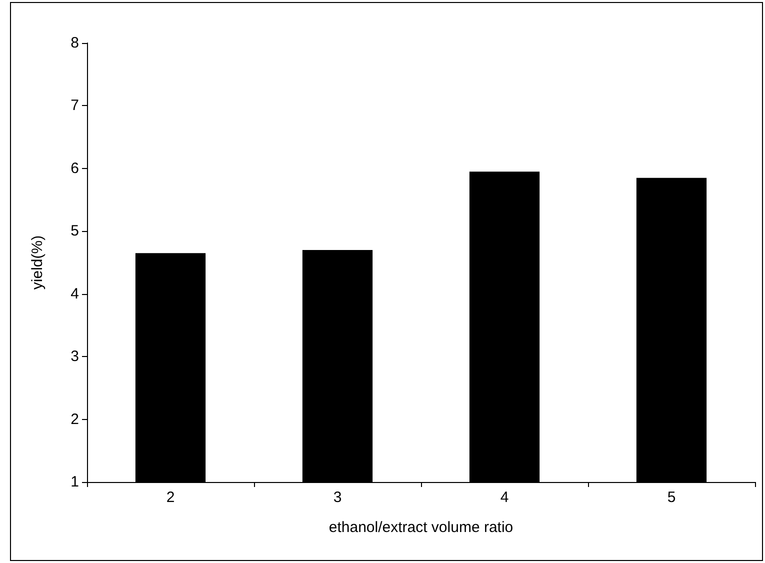 The image size is (765, 563). Describe the element at coordinates (74, 105) in the screenshot. I see `y-tick-label: 7` at that location.